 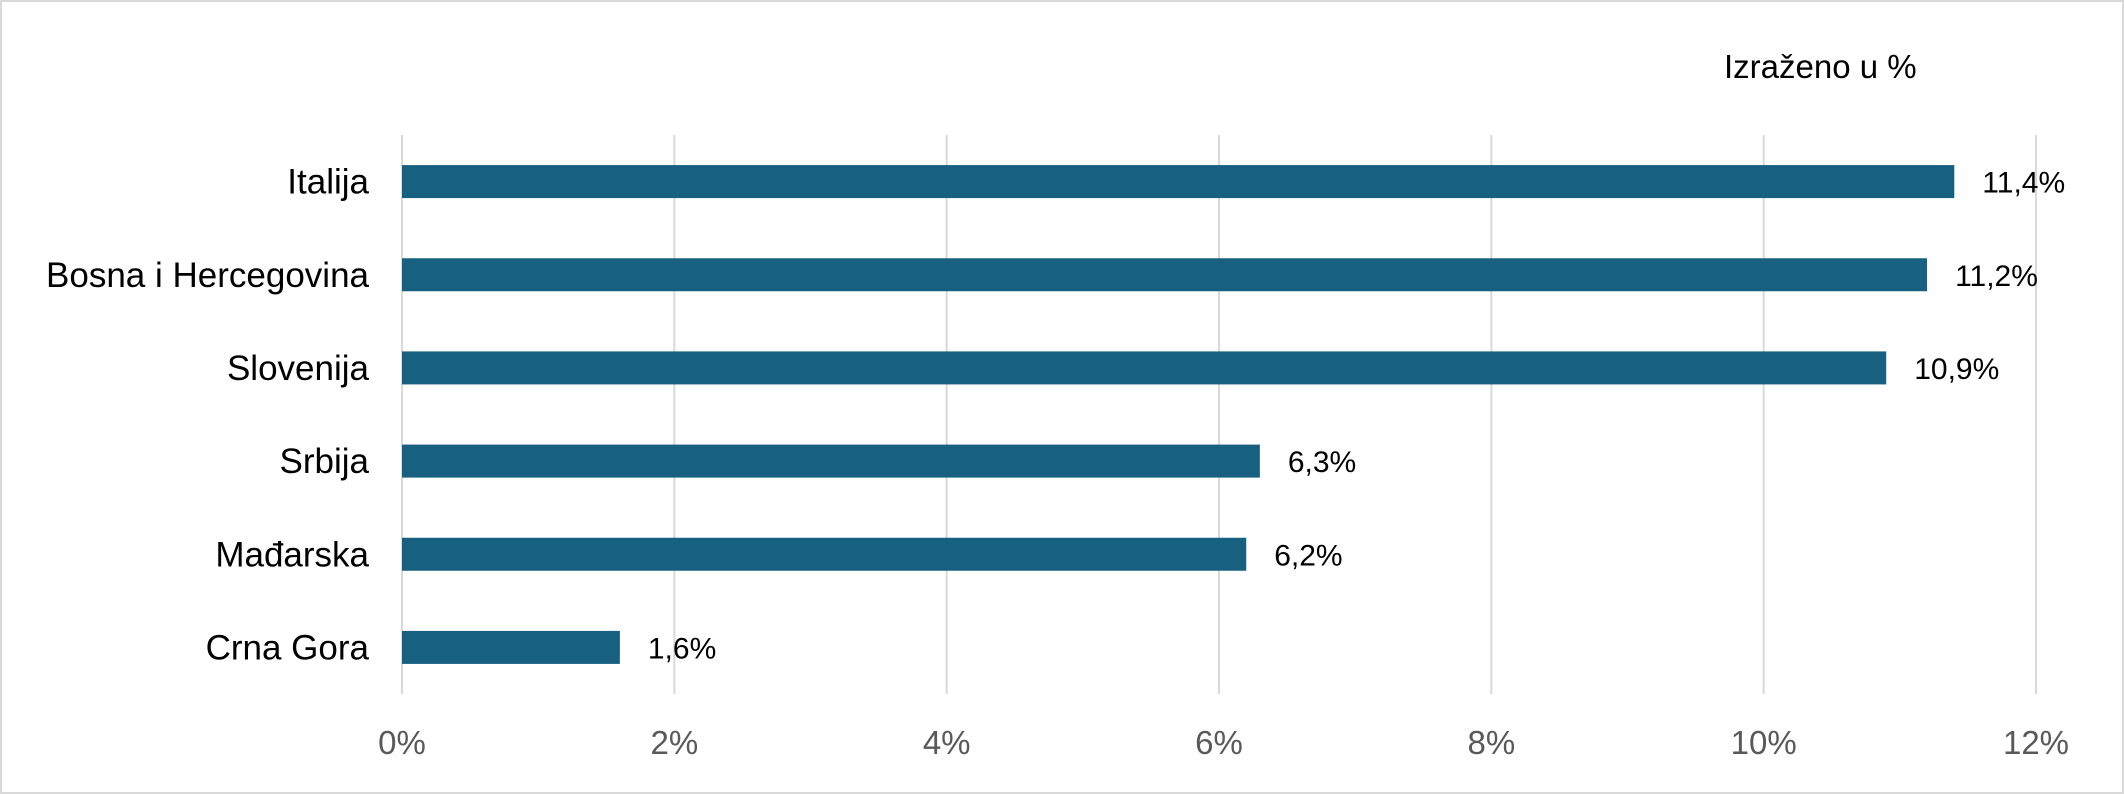 I want to click on category-label: Slovenija, so click(x=298, y=368).